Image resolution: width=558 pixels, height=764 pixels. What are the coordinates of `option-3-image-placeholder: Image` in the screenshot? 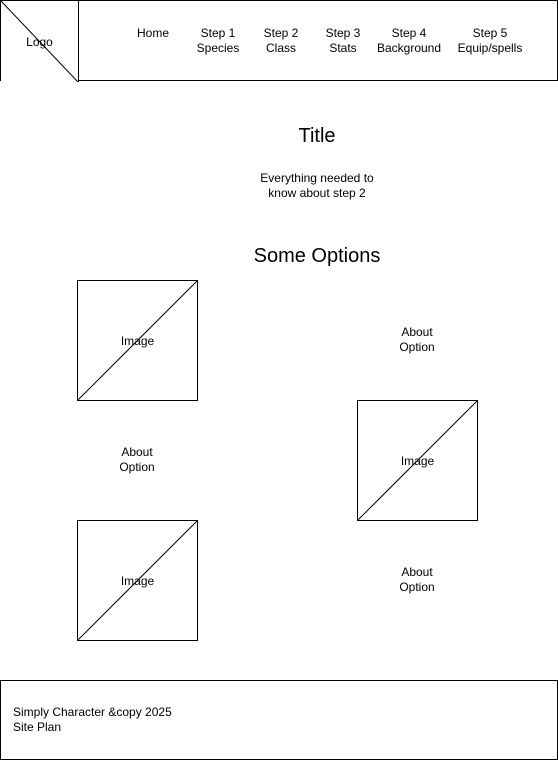 It's located at (137, 580).